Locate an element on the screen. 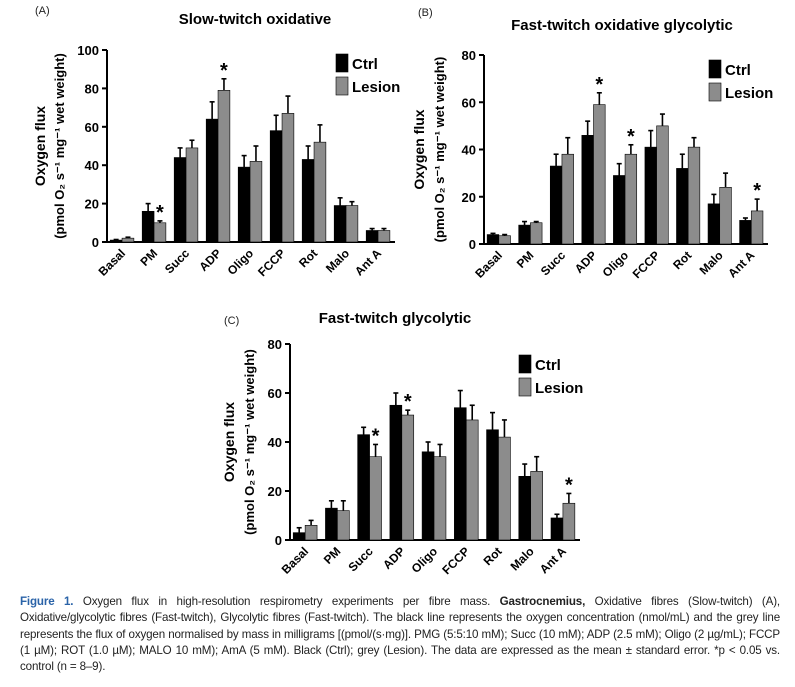 The image size is (795, 687). y-tick-label: 20 is located at coordinates (469, 197).